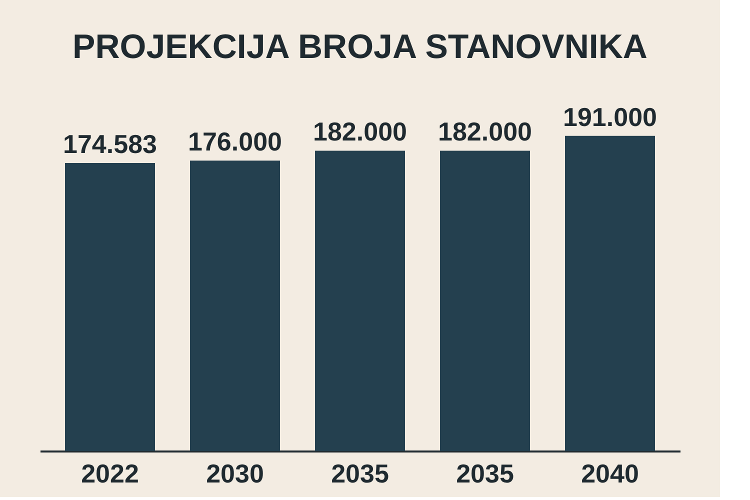 Image resolution: width=750 pixels, height=500 pixels. What do you see at coordinates (610, 117) in the screenshot?
I see `data-label: 191.000` at bounding box center [610, 117].